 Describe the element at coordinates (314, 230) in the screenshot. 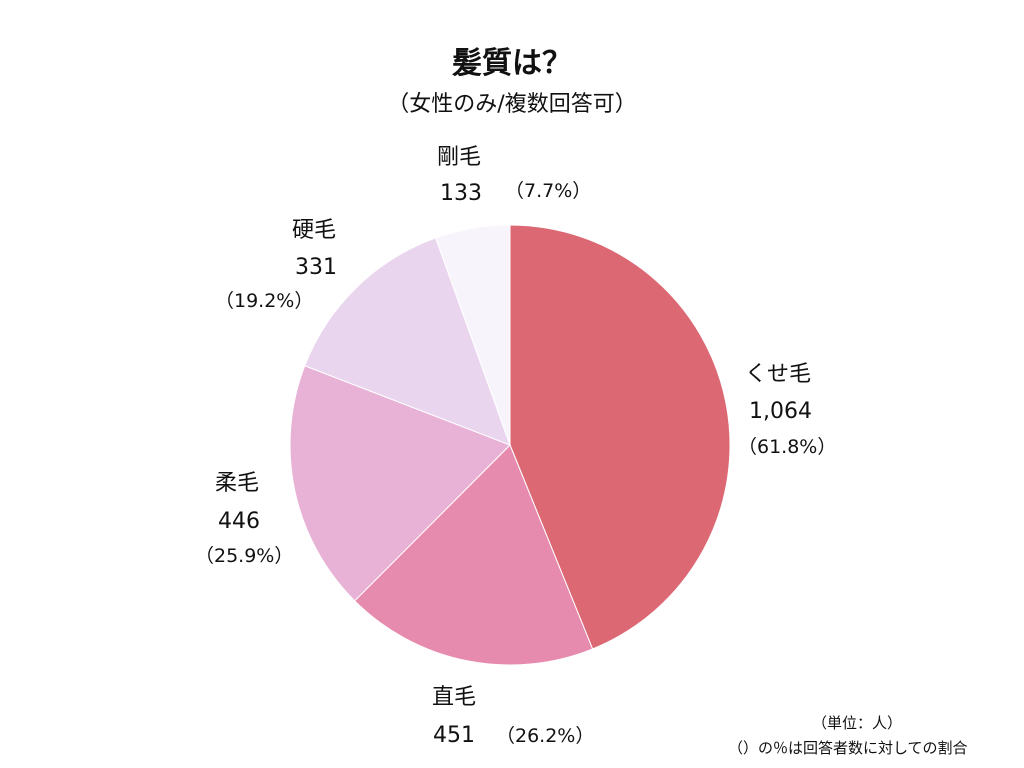

I see `label-koumou-name: 硬毛` at that location.